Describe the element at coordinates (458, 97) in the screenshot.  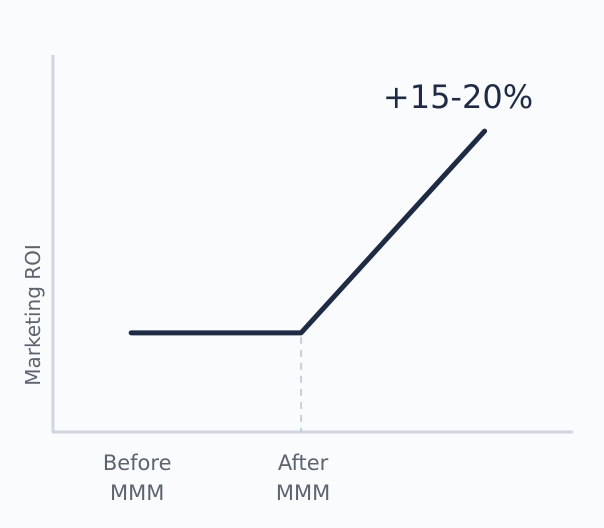
I see `annotation-label: +15-20%` at that location.